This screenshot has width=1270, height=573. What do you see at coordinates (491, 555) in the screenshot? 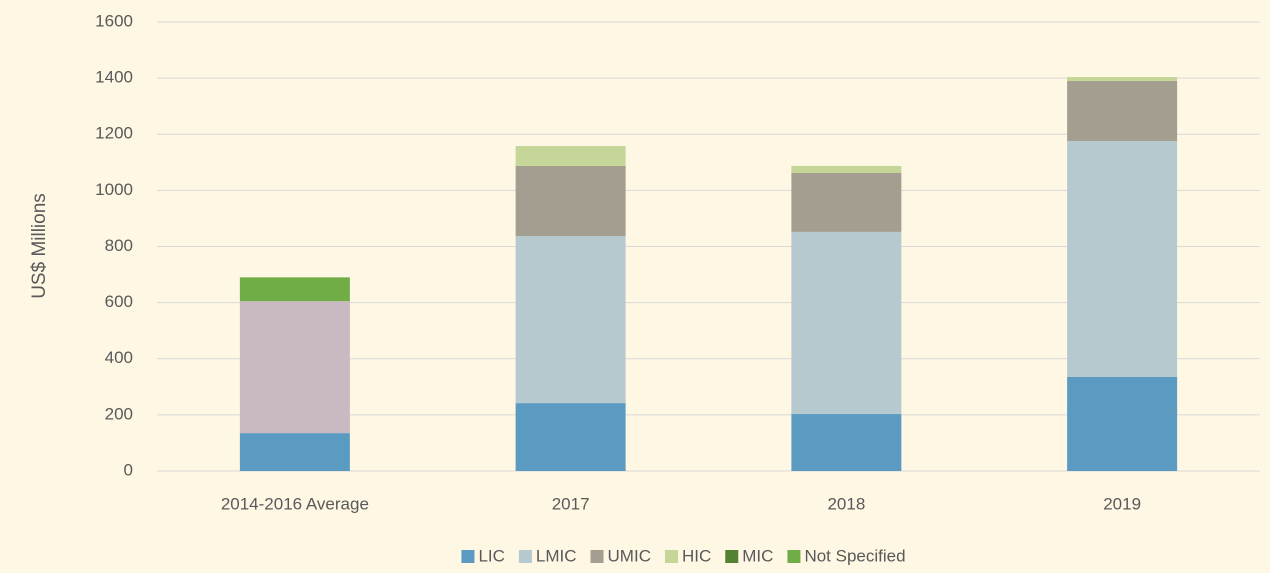
I see `legend-label: LIC` at bounding box center [491, 555].